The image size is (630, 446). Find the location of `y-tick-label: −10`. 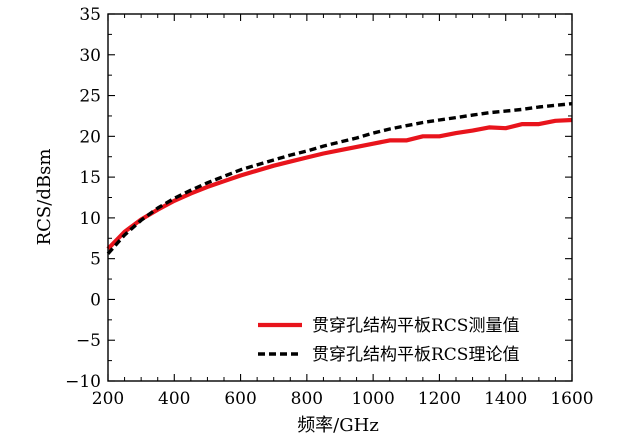

y-tick-label: −10 is located at coordinates (83, 382).